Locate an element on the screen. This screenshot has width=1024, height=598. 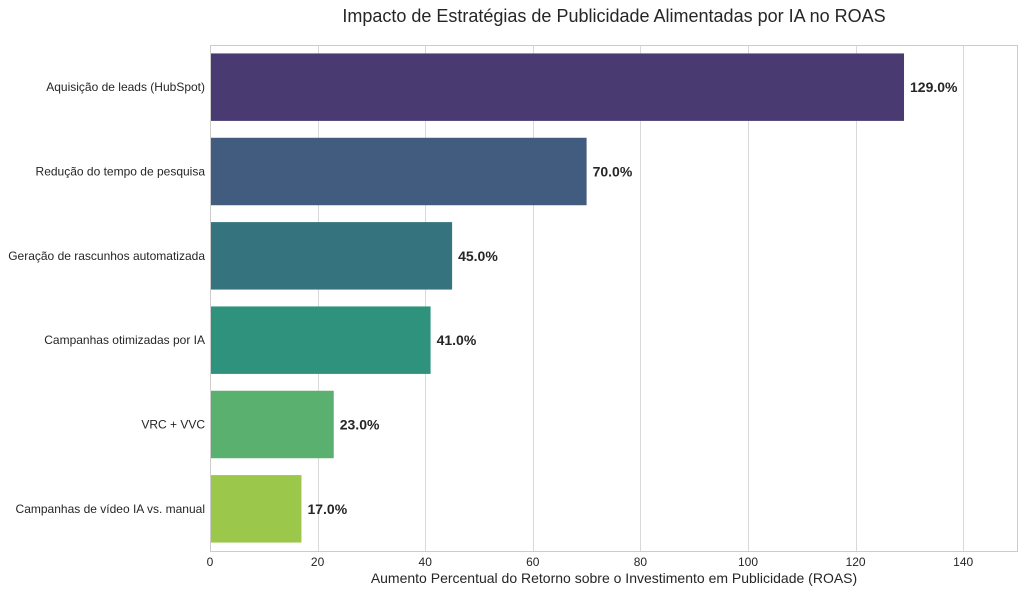
category-label: Campanhas otimizadas por IA is located at coordinates (124, 340).